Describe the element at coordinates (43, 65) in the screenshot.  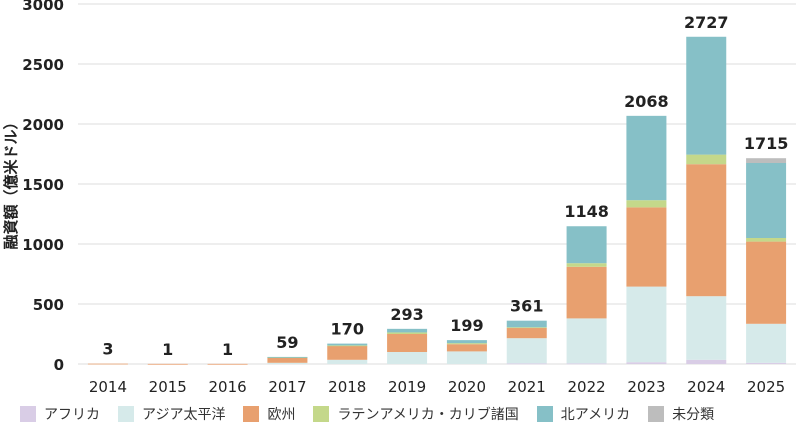
I see `y-tick-label: 2500` at that location.